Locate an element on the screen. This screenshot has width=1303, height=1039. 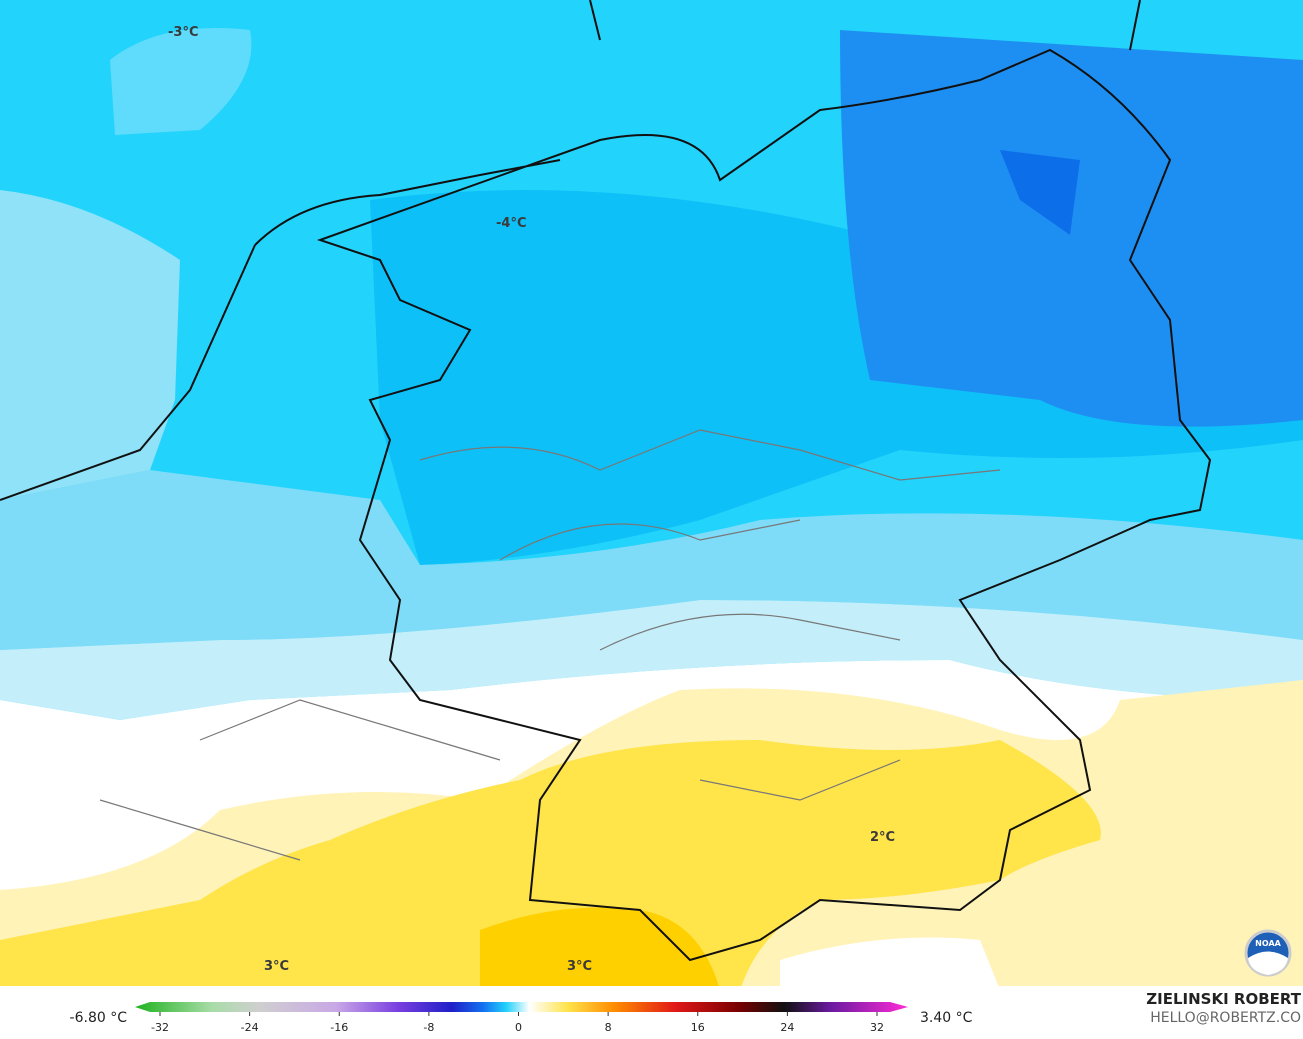
credit-name: ZIELINSKI ROBERT is located at coordinates (1223, 999).